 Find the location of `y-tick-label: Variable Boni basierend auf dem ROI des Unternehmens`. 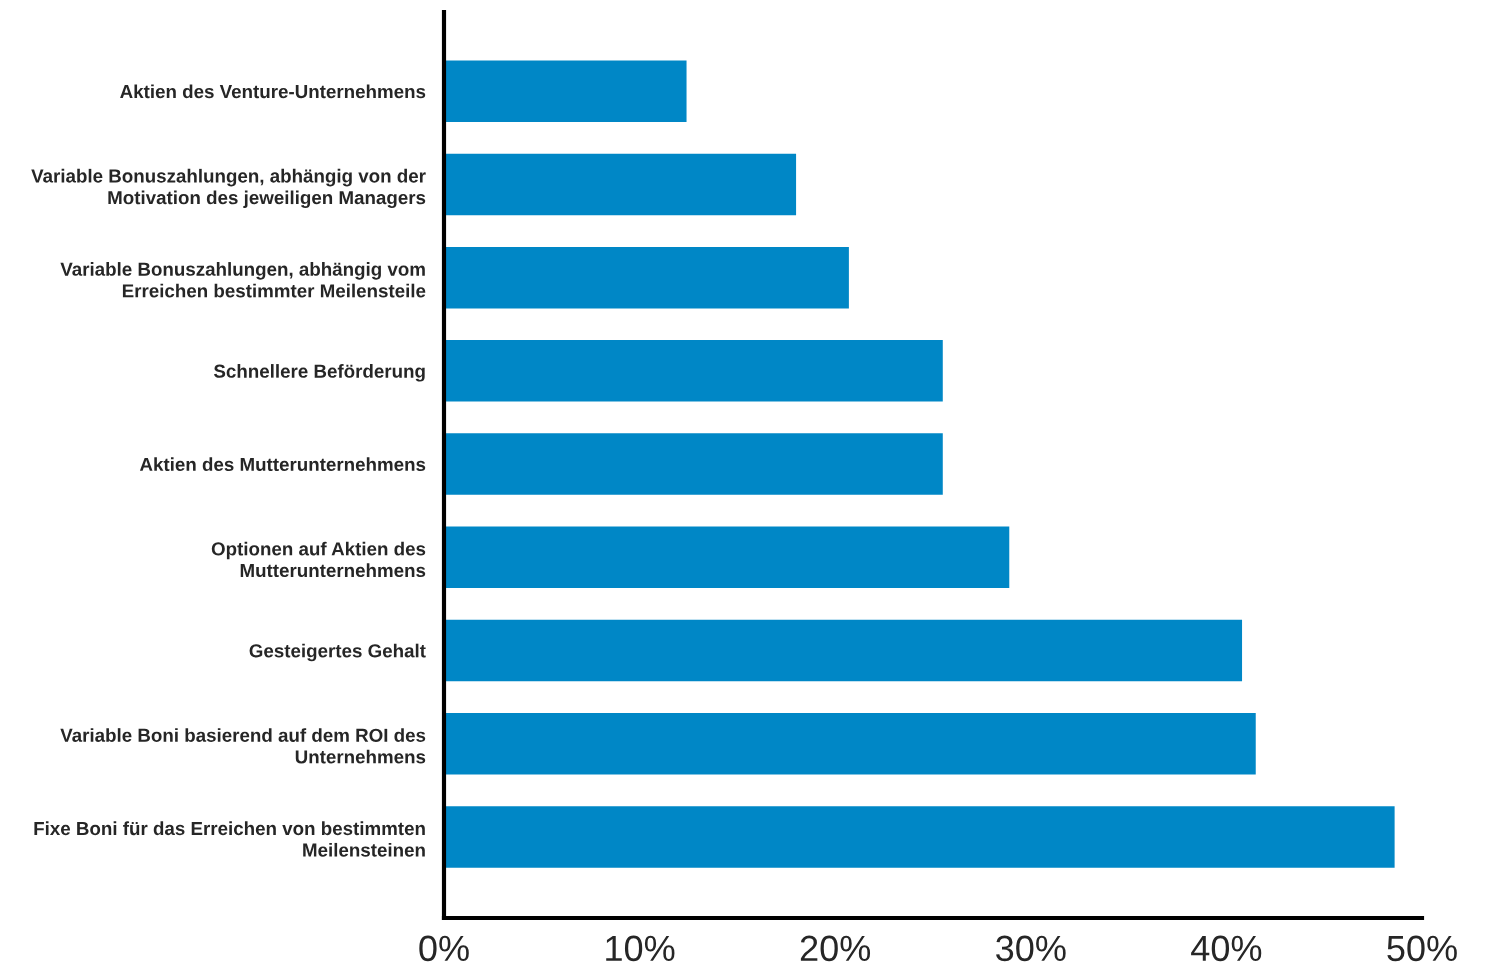

y-tick-label: Variable Boni basierend auf dem ROI des Unternehmens is located at coordinates (243, 746).